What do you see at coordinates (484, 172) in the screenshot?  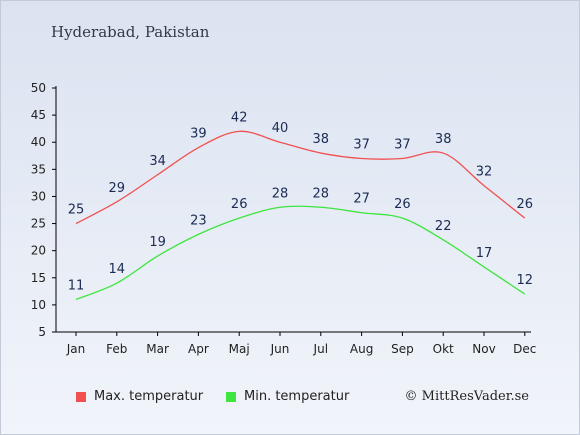 I see `max-value-label: 32` at bounding box center [484, 172].